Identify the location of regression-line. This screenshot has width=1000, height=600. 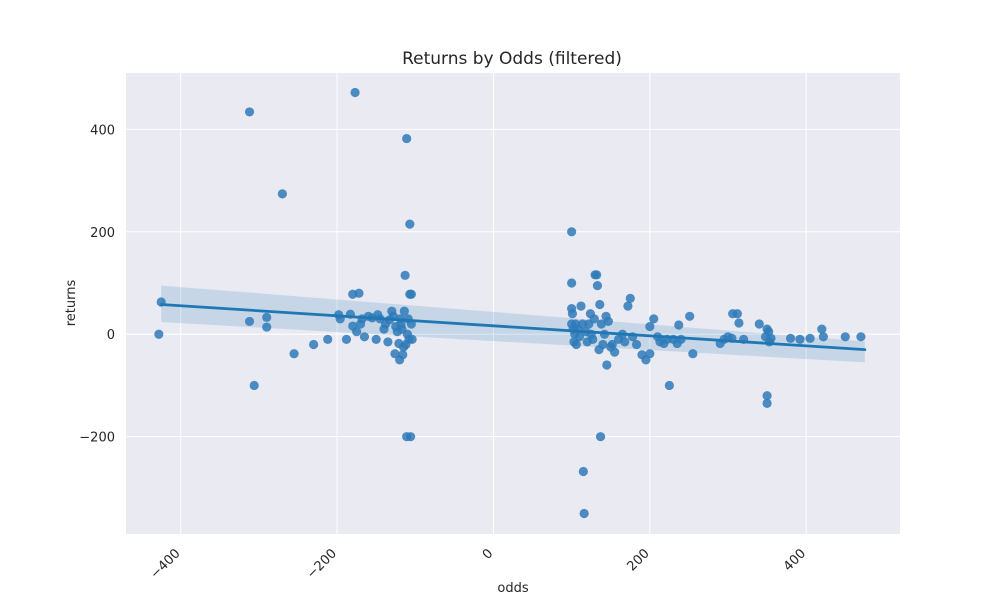
(513, 327).